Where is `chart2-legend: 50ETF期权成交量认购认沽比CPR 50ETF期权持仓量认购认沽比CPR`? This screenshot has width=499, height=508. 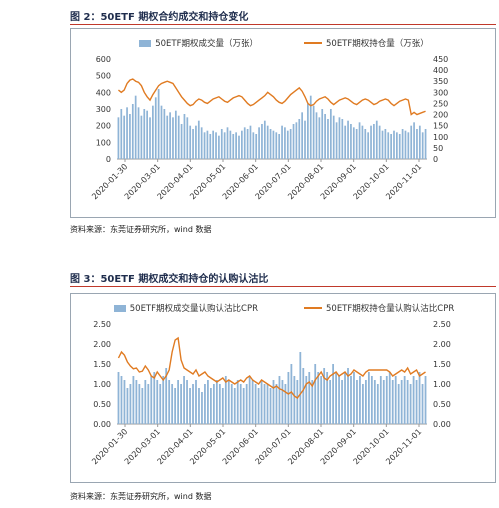 chart2-legend: 50ETF期权成交量认购认沽比CPR 50ETF期权持仓量认购认沽比CPR is located at coordinates (284, 308).